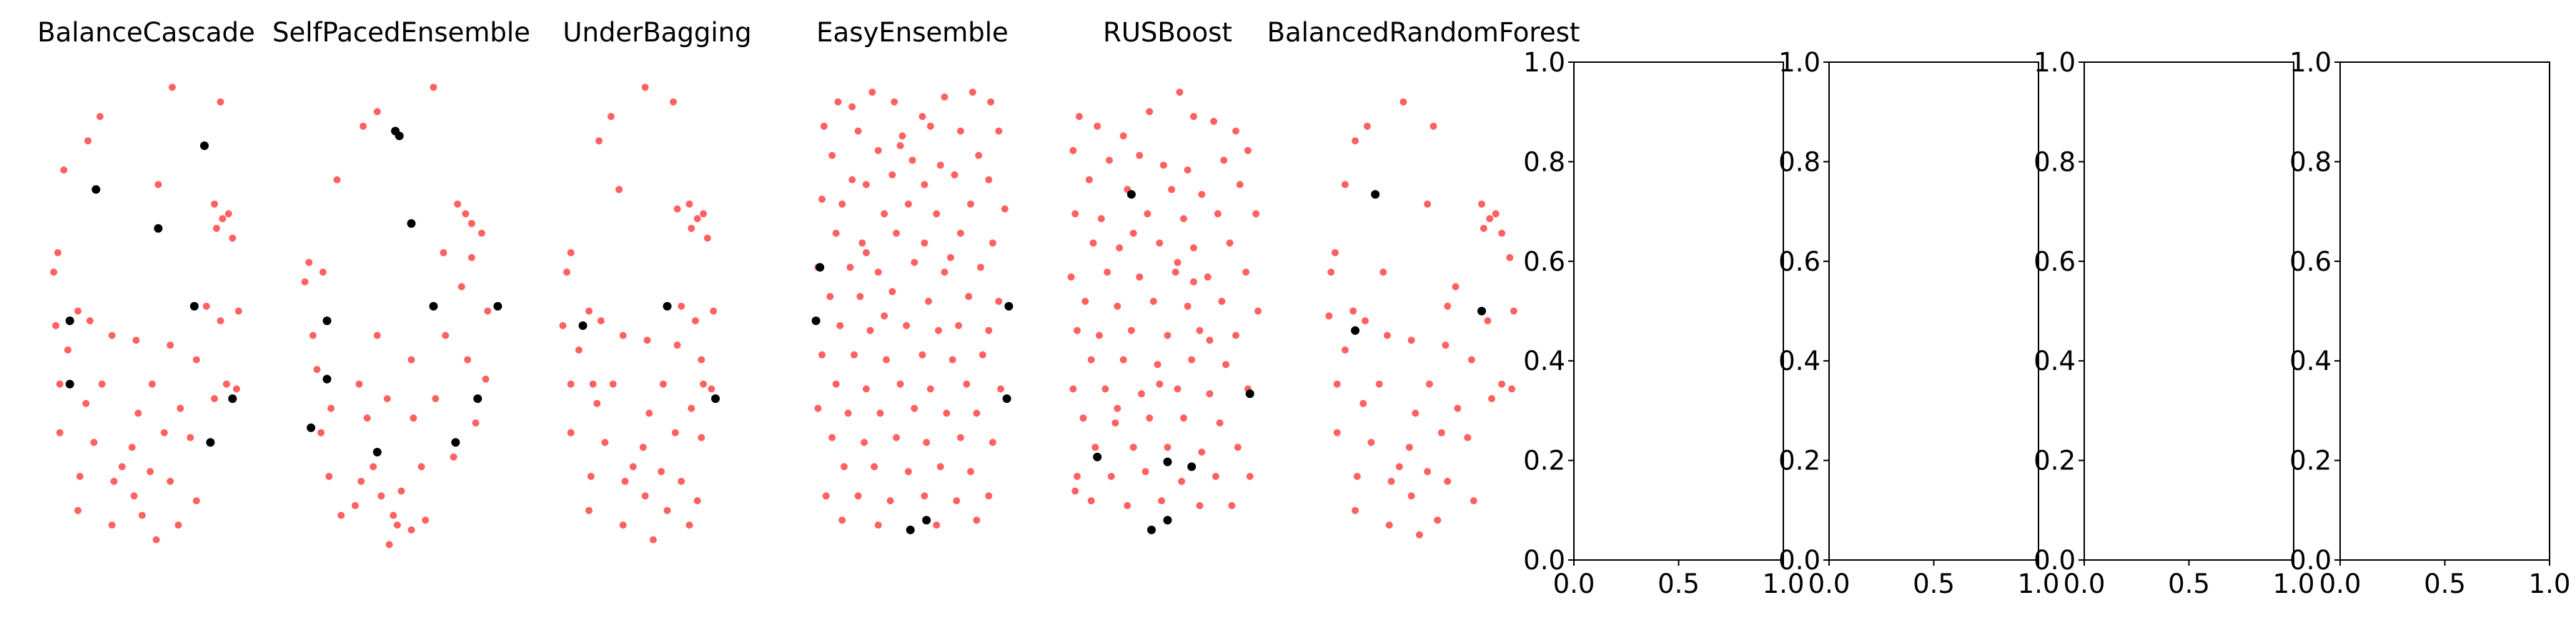  I want to click on y-tick-label: 0.2, so click(1799, 461).